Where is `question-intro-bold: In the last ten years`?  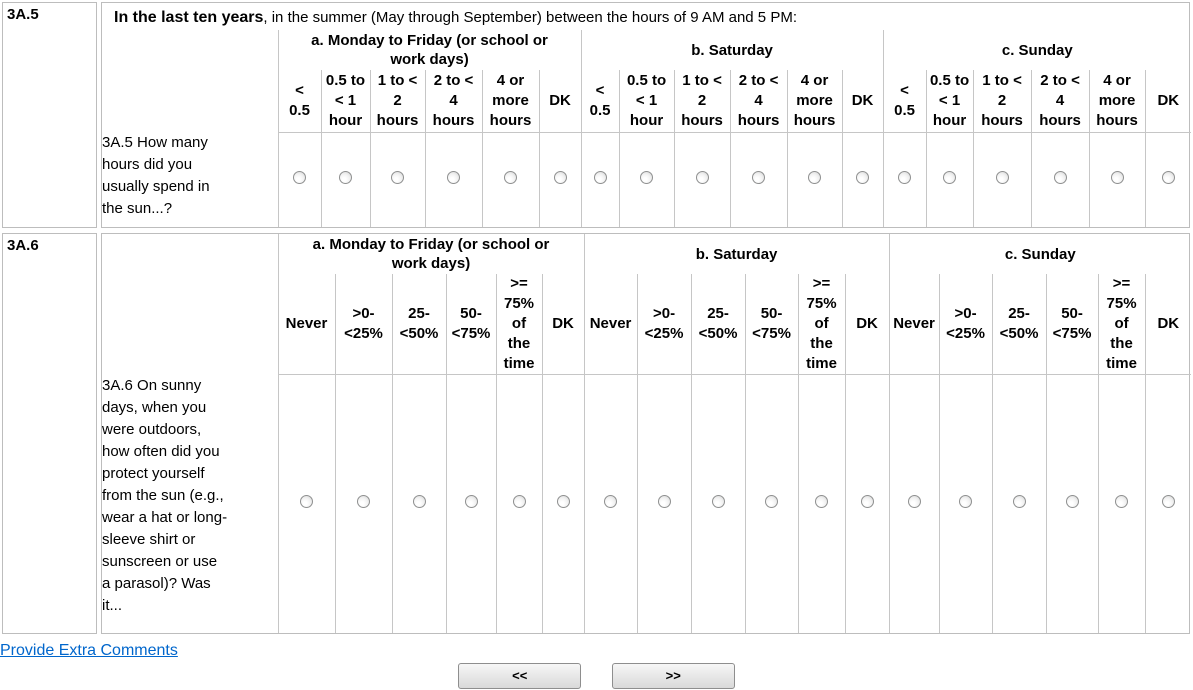 question-intro-bold: In the last ten years is located at coordinates (189, 17).